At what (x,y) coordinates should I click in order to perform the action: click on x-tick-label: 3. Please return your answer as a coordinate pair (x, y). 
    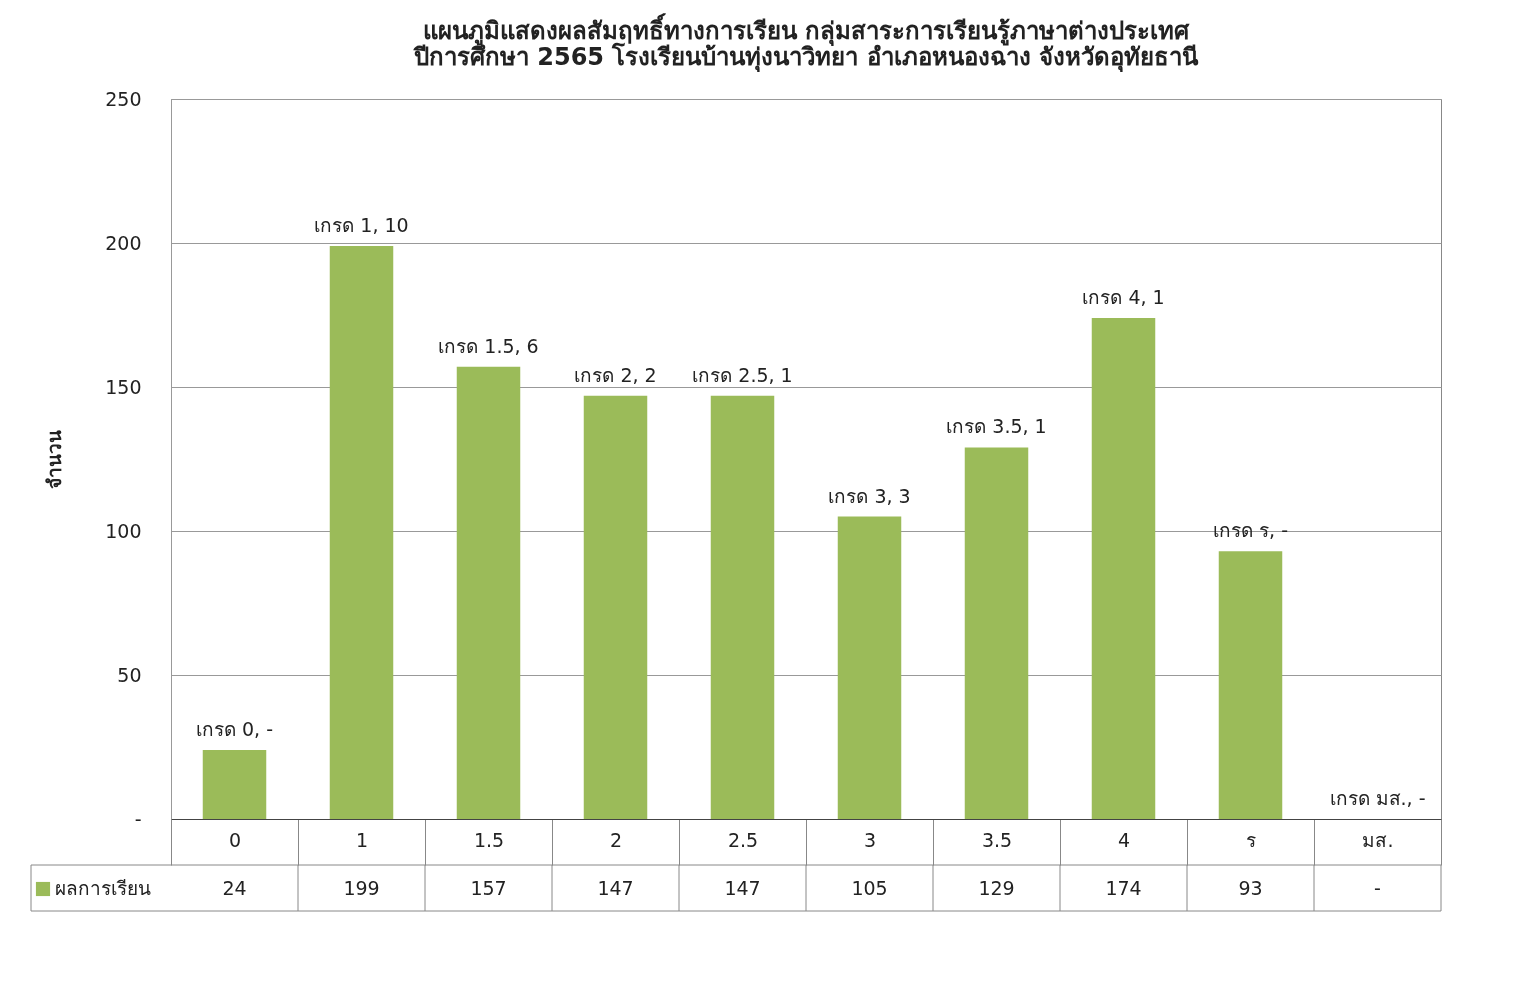
    Looking at the image, I should click on (870, 839).